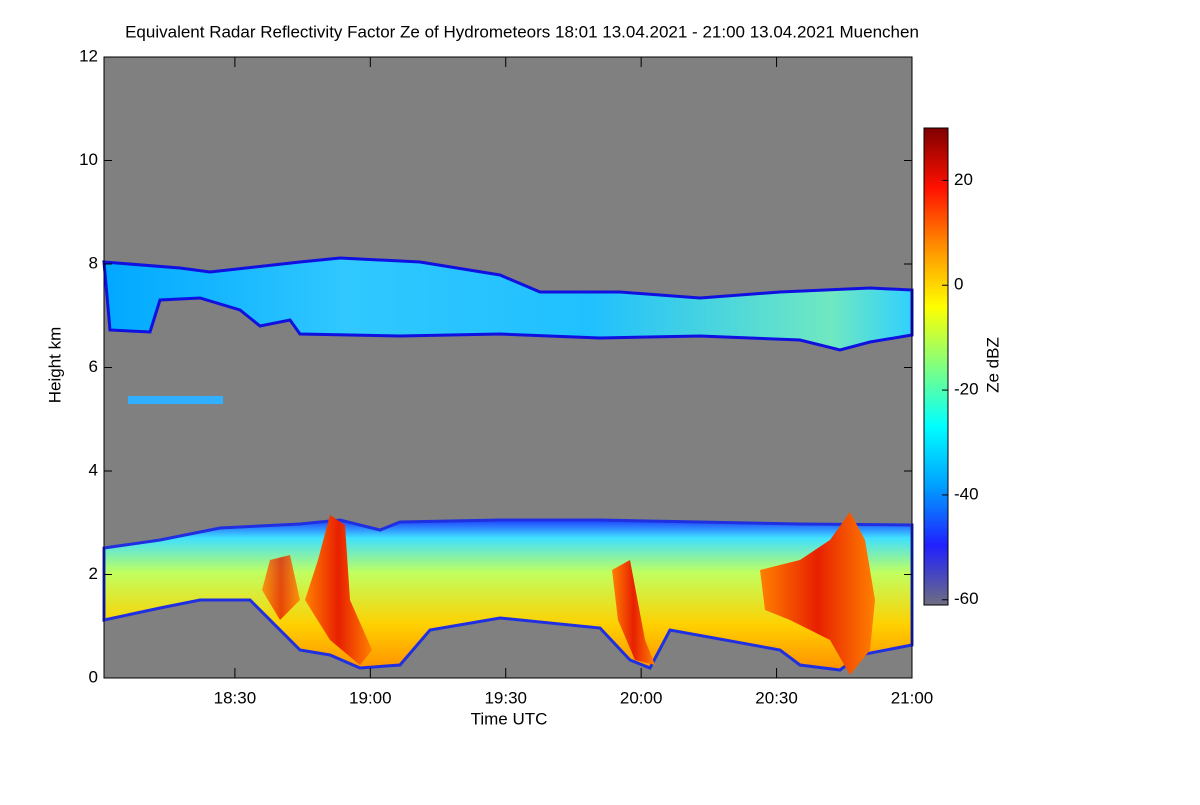 This screenshot has width=1200, height=805. I want to click on x-tick-label: 20:30, so click(776, 697).